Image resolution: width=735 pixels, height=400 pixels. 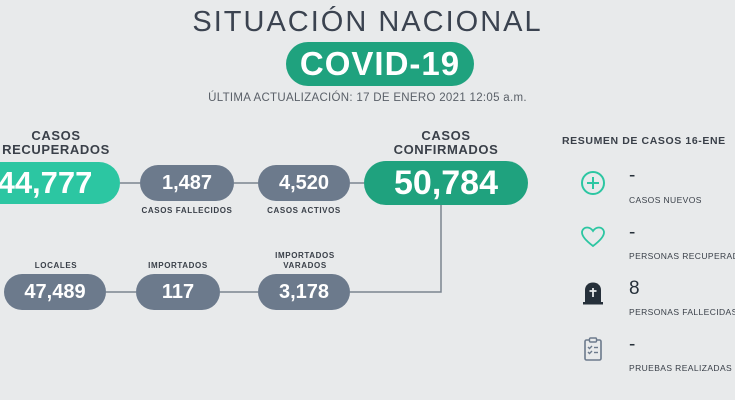 I want to click on tombstone-icon, so click(x=593, y=293).